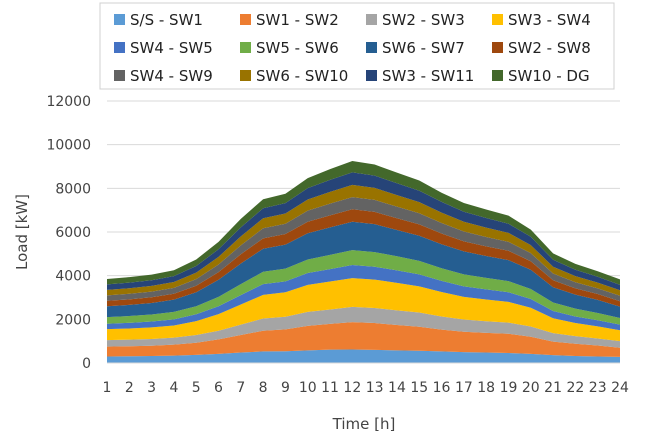 The image size is (658, 440). Describe the element at coordinates (68, 146) in the screenshot. I see `y-tick-label: 10000` at that location.